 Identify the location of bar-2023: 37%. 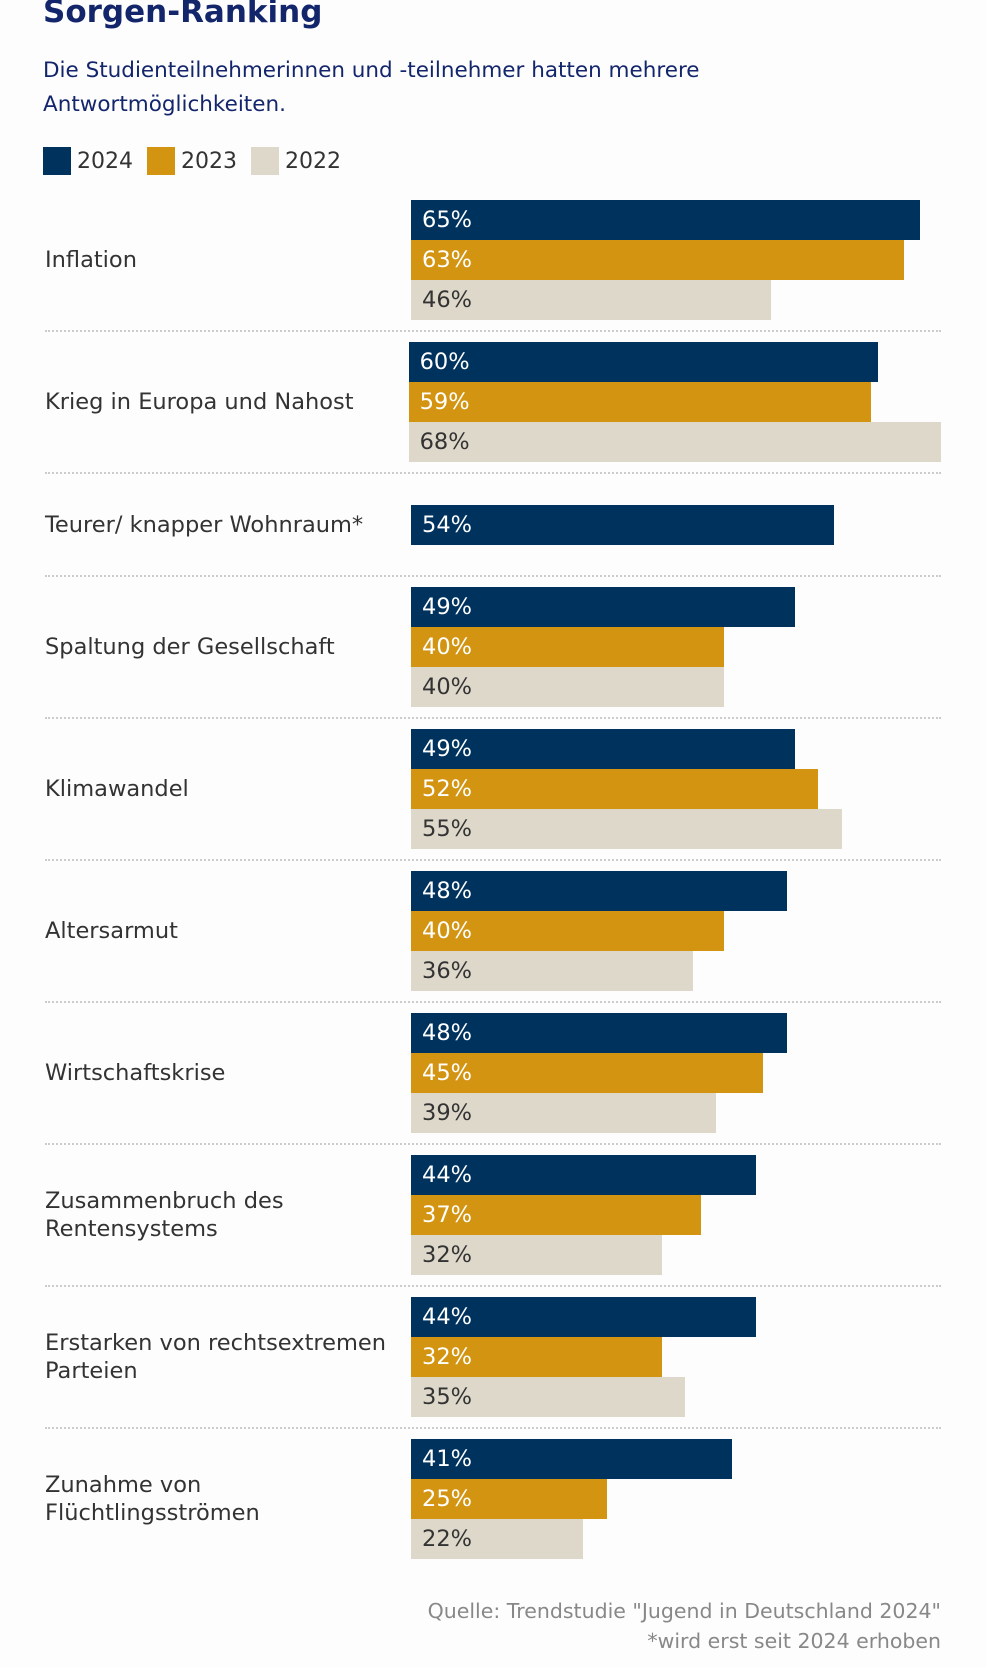
(556, 1215).